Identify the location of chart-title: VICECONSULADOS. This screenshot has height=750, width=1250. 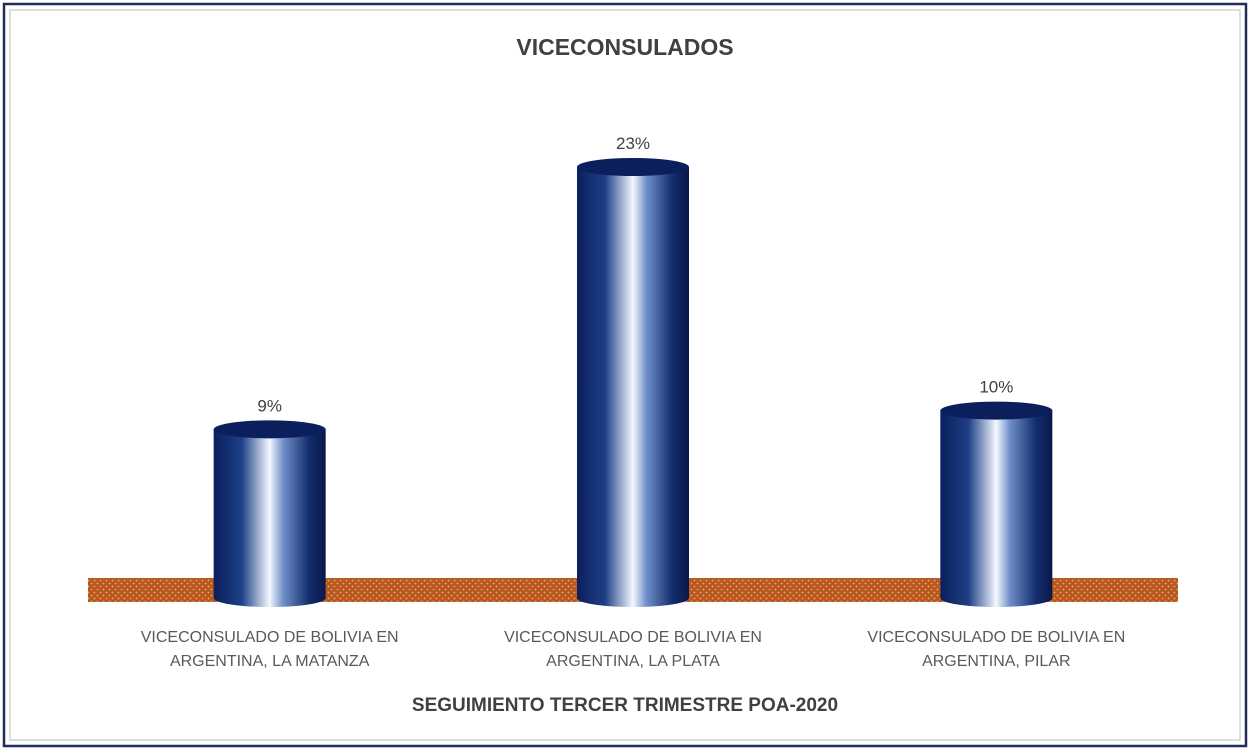
(625, 47).